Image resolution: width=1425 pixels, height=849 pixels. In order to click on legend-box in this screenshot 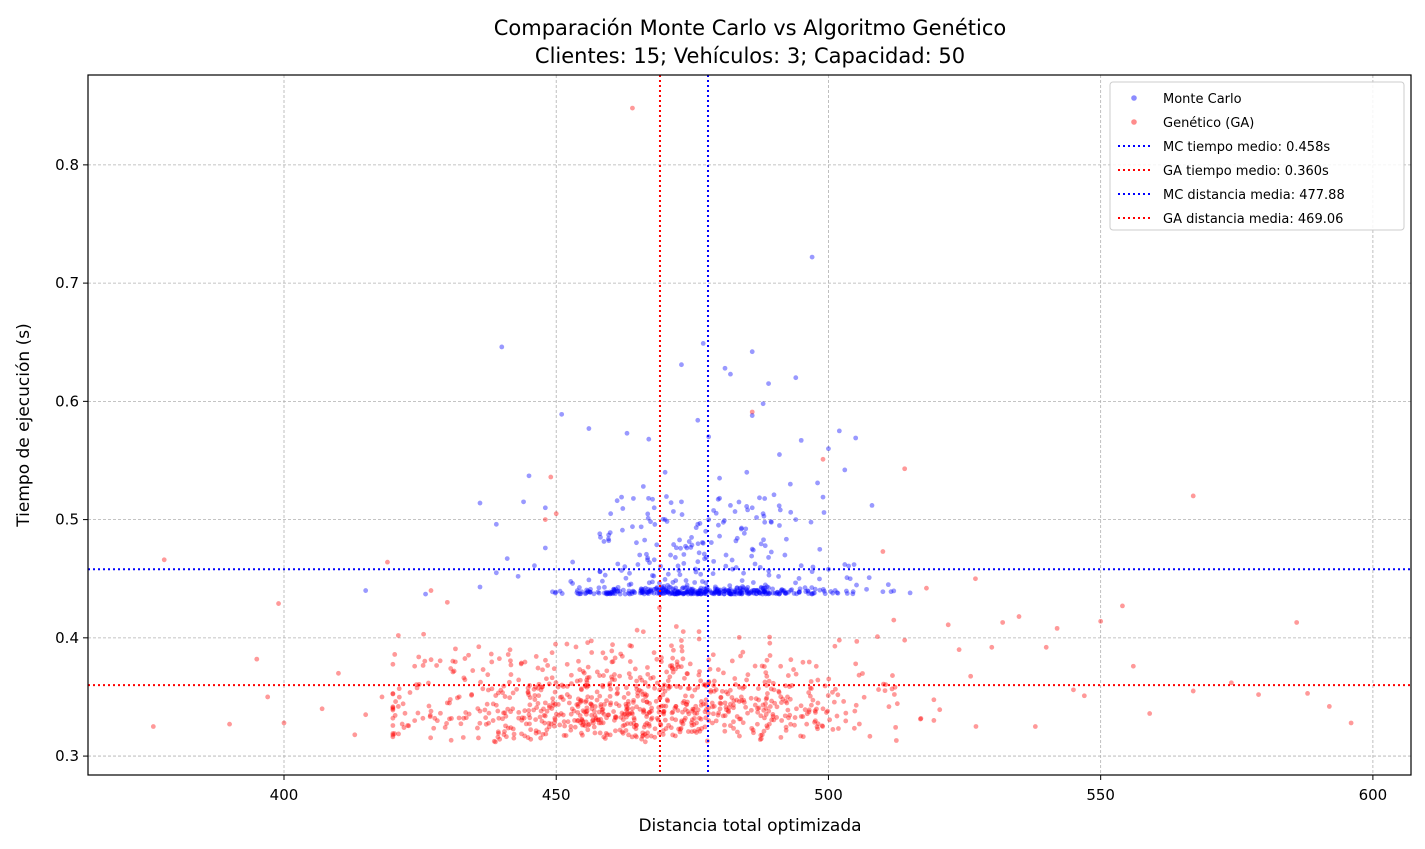, I will do `click(1257, 156)`.